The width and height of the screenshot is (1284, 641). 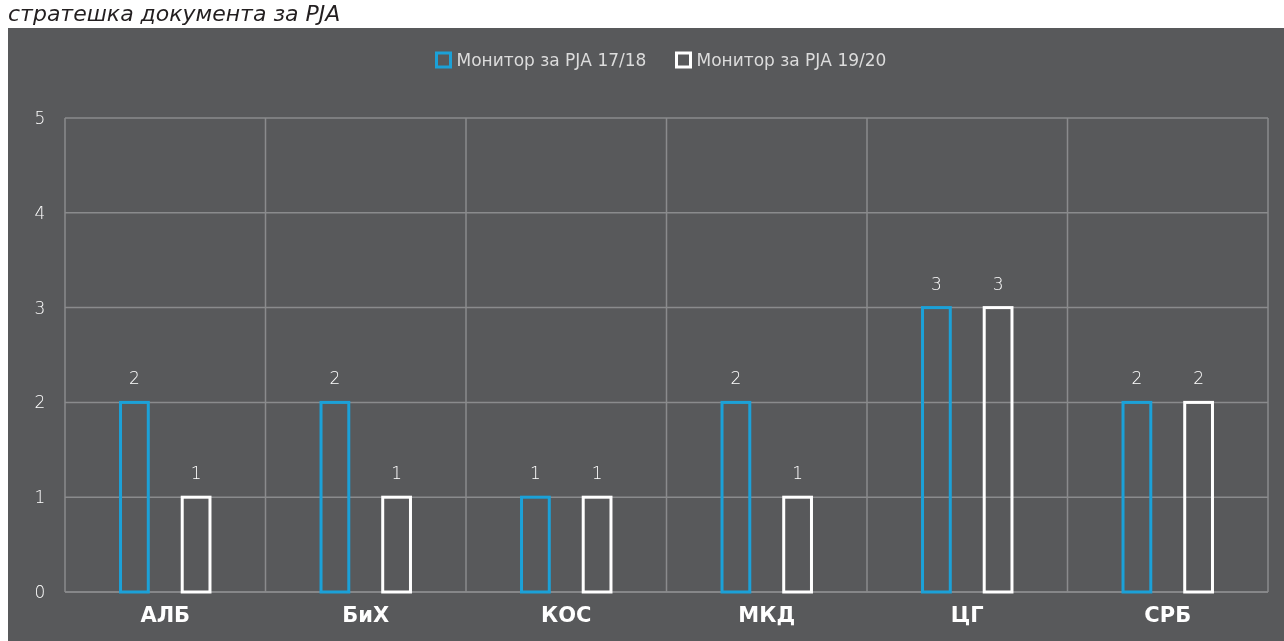 What do you see at coordinates (366, 615) in the screenshot?
I see `x-tick-label: БиХ` at bounding box center [366, 615].